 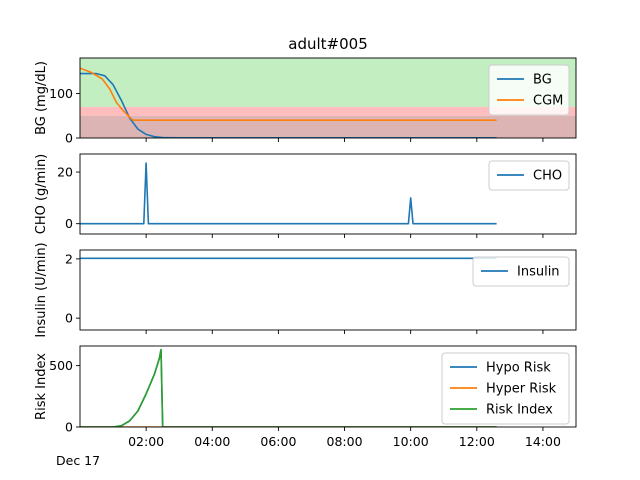 What do you see at coordinates (69, 138) in the screenshot?
I see `y-tick-label-bg-0: 0` at bounding box center [69, 138].